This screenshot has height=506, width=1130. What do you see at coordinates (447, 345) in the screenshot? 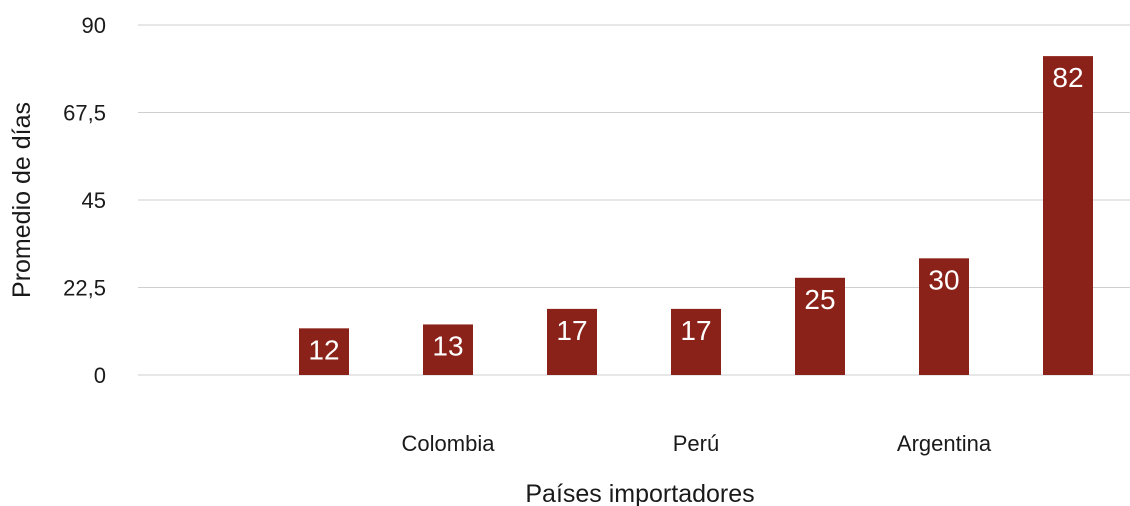
I see `bar-value-label: 13` at bounding box center [447, 345].